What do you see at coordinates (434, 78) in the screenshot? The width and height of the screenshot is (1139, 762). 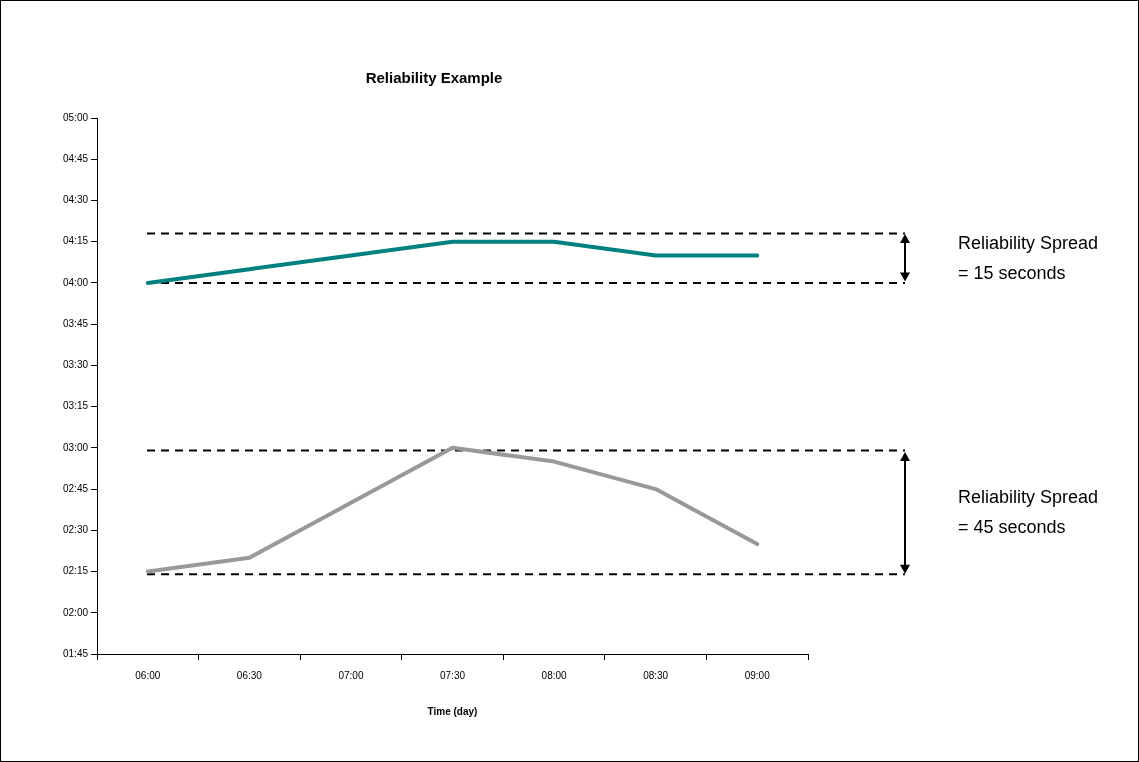 I see `chart-title: Reliability Example` at bounding box center [434, 78].